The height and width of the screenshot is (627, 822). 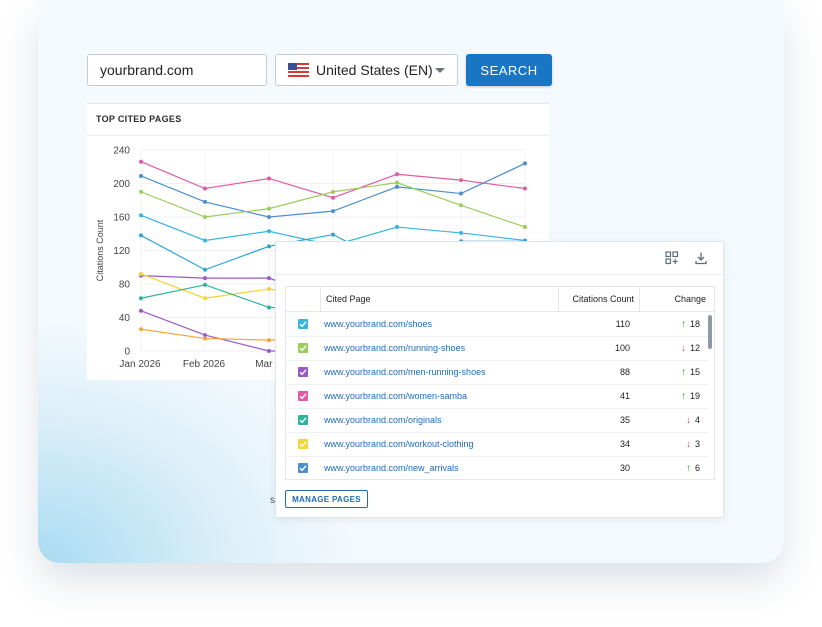 What do you see at coordinates (624, 420) in the screenshot?
I see `citations-count-value: 35` at bounding box center [624, 420].